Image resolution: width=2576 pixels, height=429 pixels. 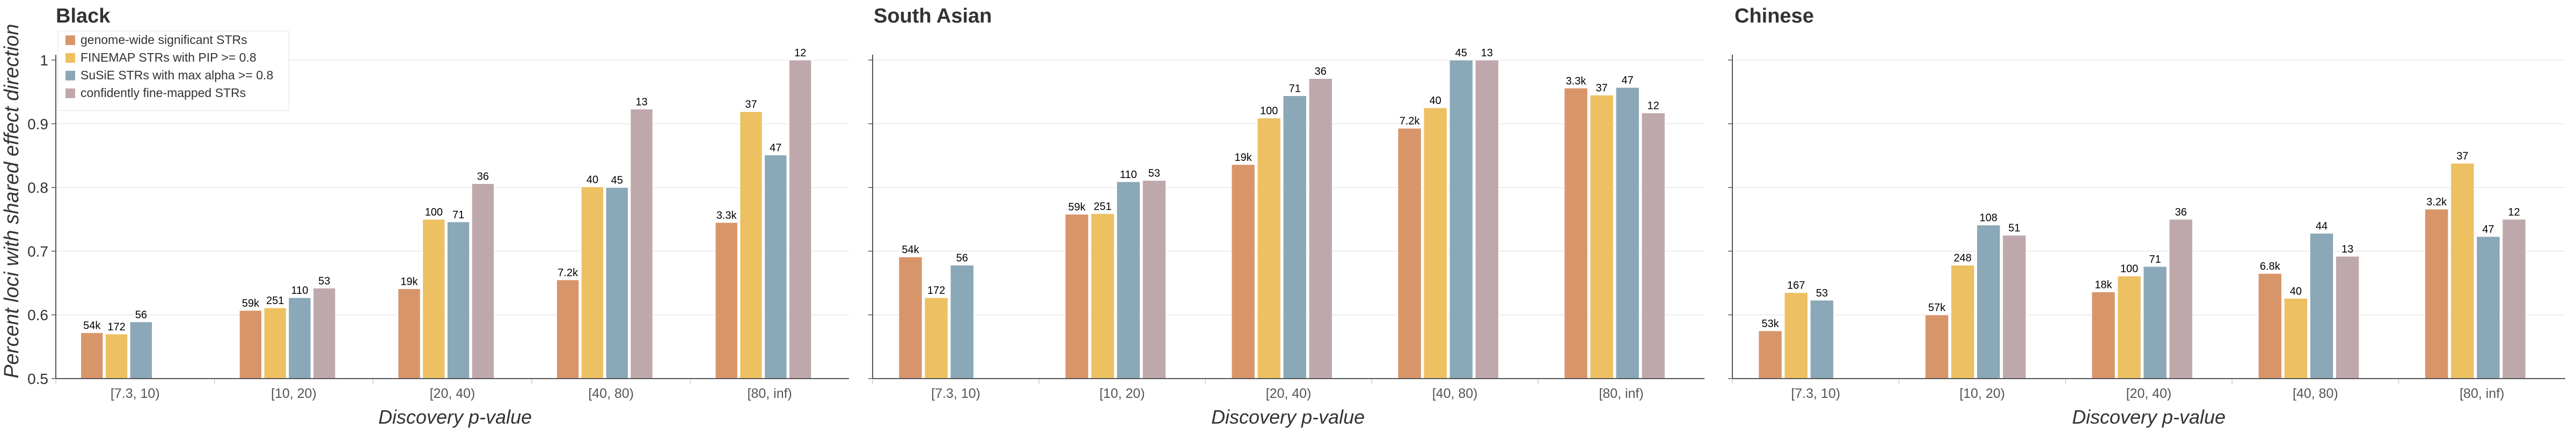 I want to click on data-label: 57k, so click(x=1937, y=308).